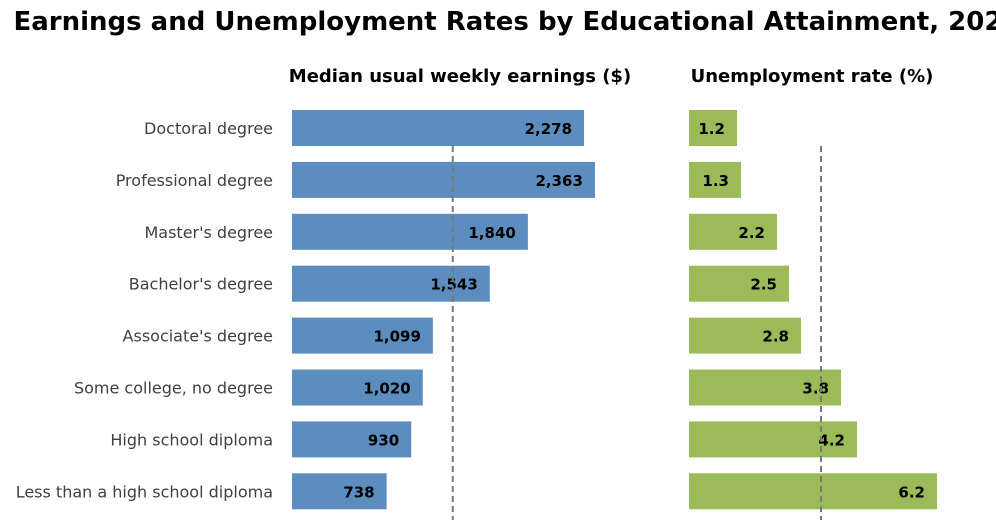 The width and height of the screenshot is (996, 523). I want to click on unemployment-value-label: 3.8, so click(815, 389).